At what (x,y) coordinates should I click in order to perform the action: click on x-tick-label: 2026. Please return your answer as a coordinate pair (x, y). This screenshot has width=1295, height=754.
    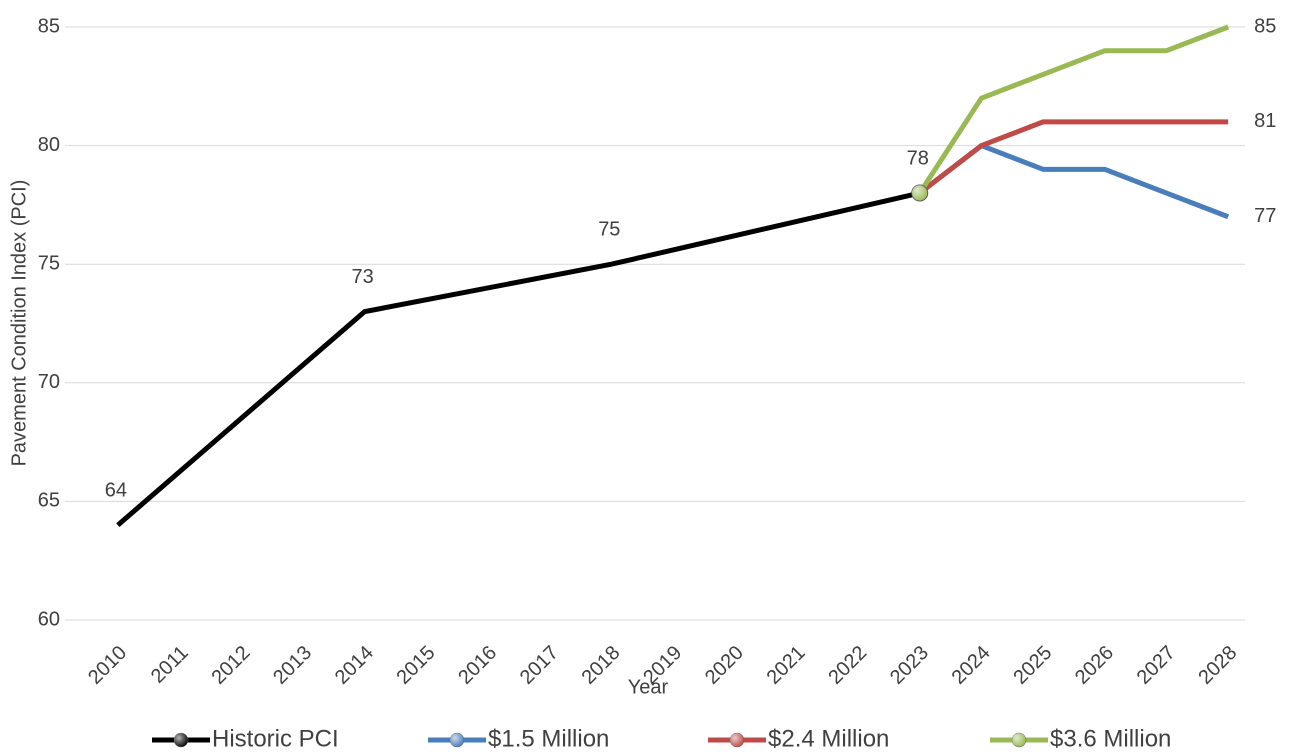
    Looking at the image, I should click on (1094, 665).